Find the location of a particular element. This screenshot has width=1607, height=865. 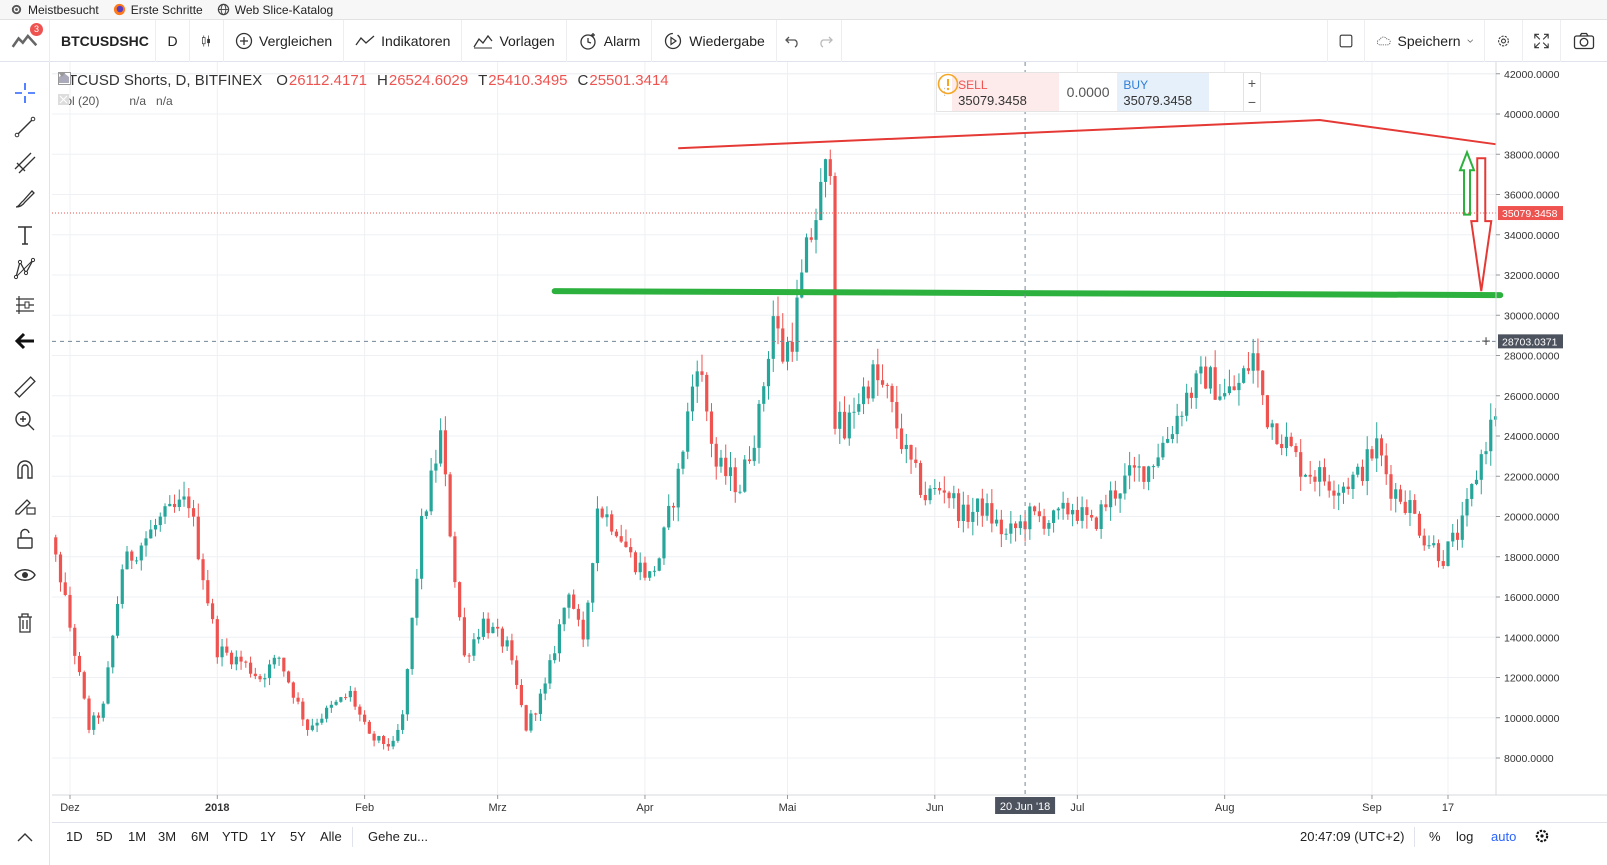

square-layout-icon is located at coordinates (1346, 41).